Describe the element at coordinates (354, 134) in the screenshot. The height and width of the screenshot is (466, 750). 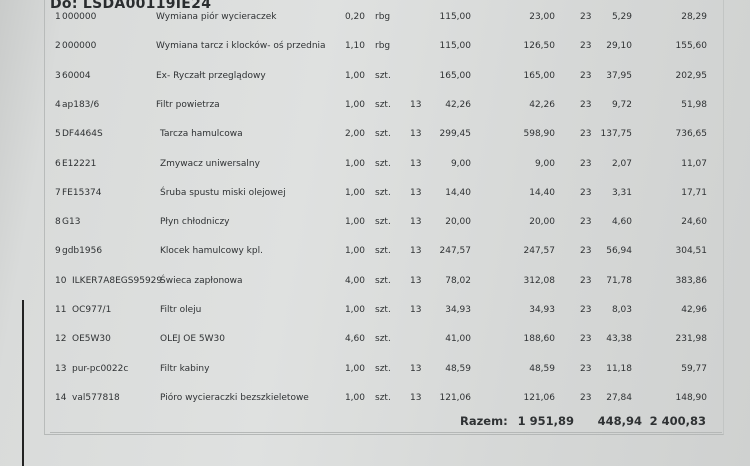
I see `item-quantity: 2,00` at that location.